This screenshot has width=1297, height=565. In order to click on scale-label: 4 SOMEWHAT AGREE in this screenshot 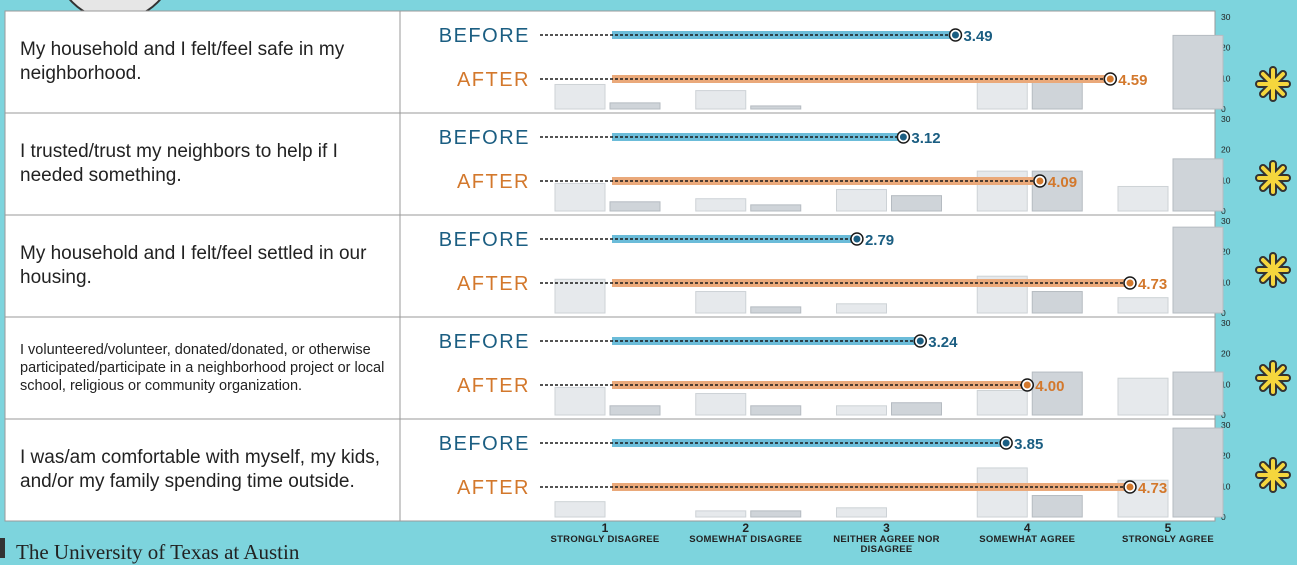, I will do `click(1027, 533)`.